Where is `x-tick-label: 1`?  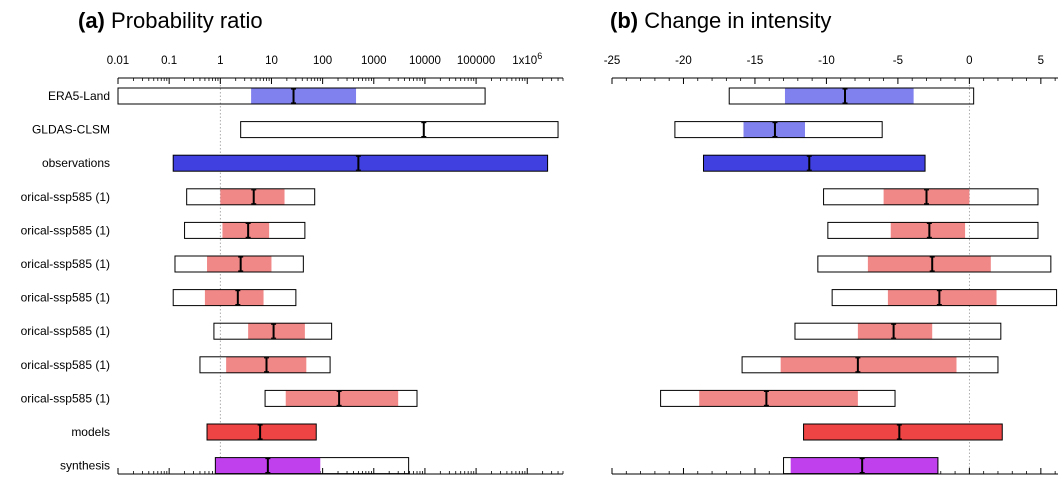
x-tick-label: 1 is located at coordinates (220, 61).